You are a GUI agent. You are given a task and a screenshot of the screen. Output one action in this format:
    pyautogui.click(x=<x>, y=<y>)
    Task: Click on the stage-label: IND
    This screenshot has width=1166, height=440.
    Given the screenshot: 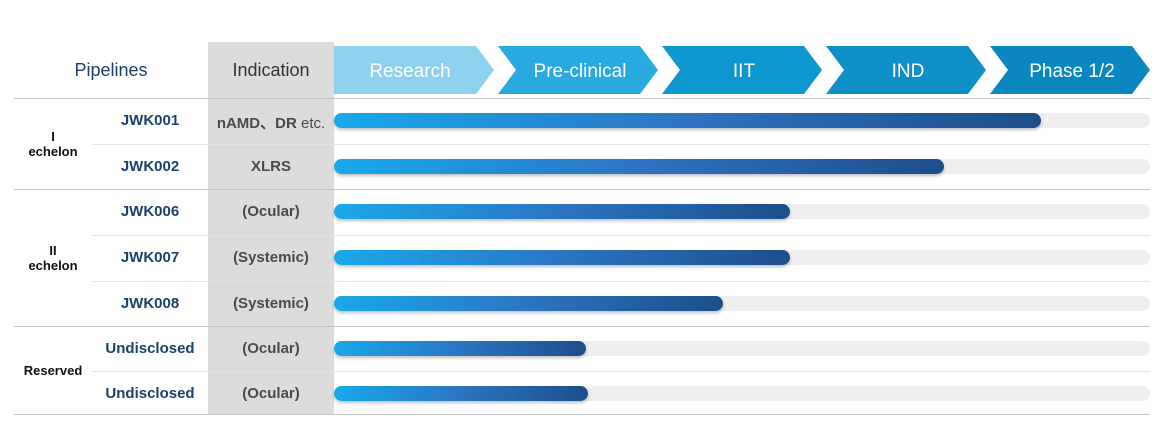 What is the action you would take?
    pyautogui.click(x=908, y=71)
    